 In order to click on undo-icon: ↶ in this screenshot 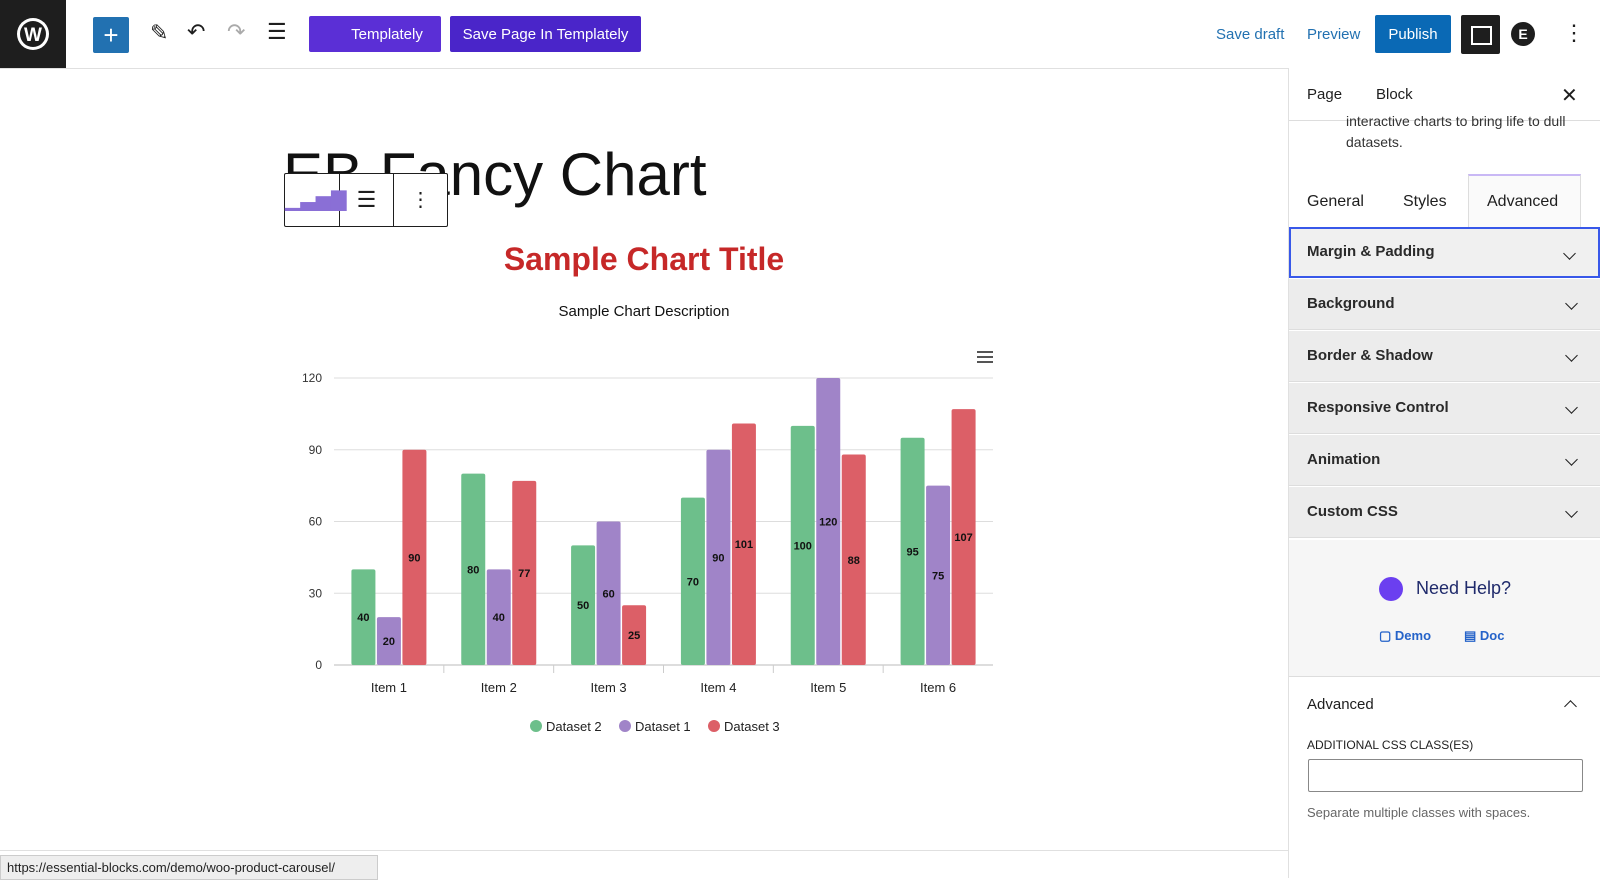, I will do `click(196, 31)`.